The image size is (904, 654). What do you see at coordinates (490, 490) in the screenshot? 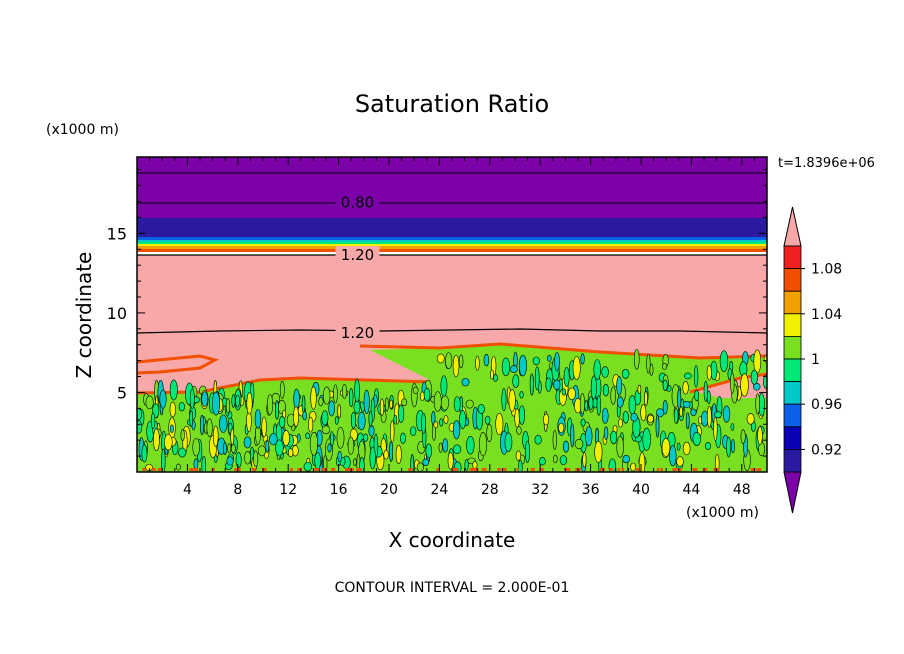
I see `x-tick-label: 28` at bounding box center [490, 490].